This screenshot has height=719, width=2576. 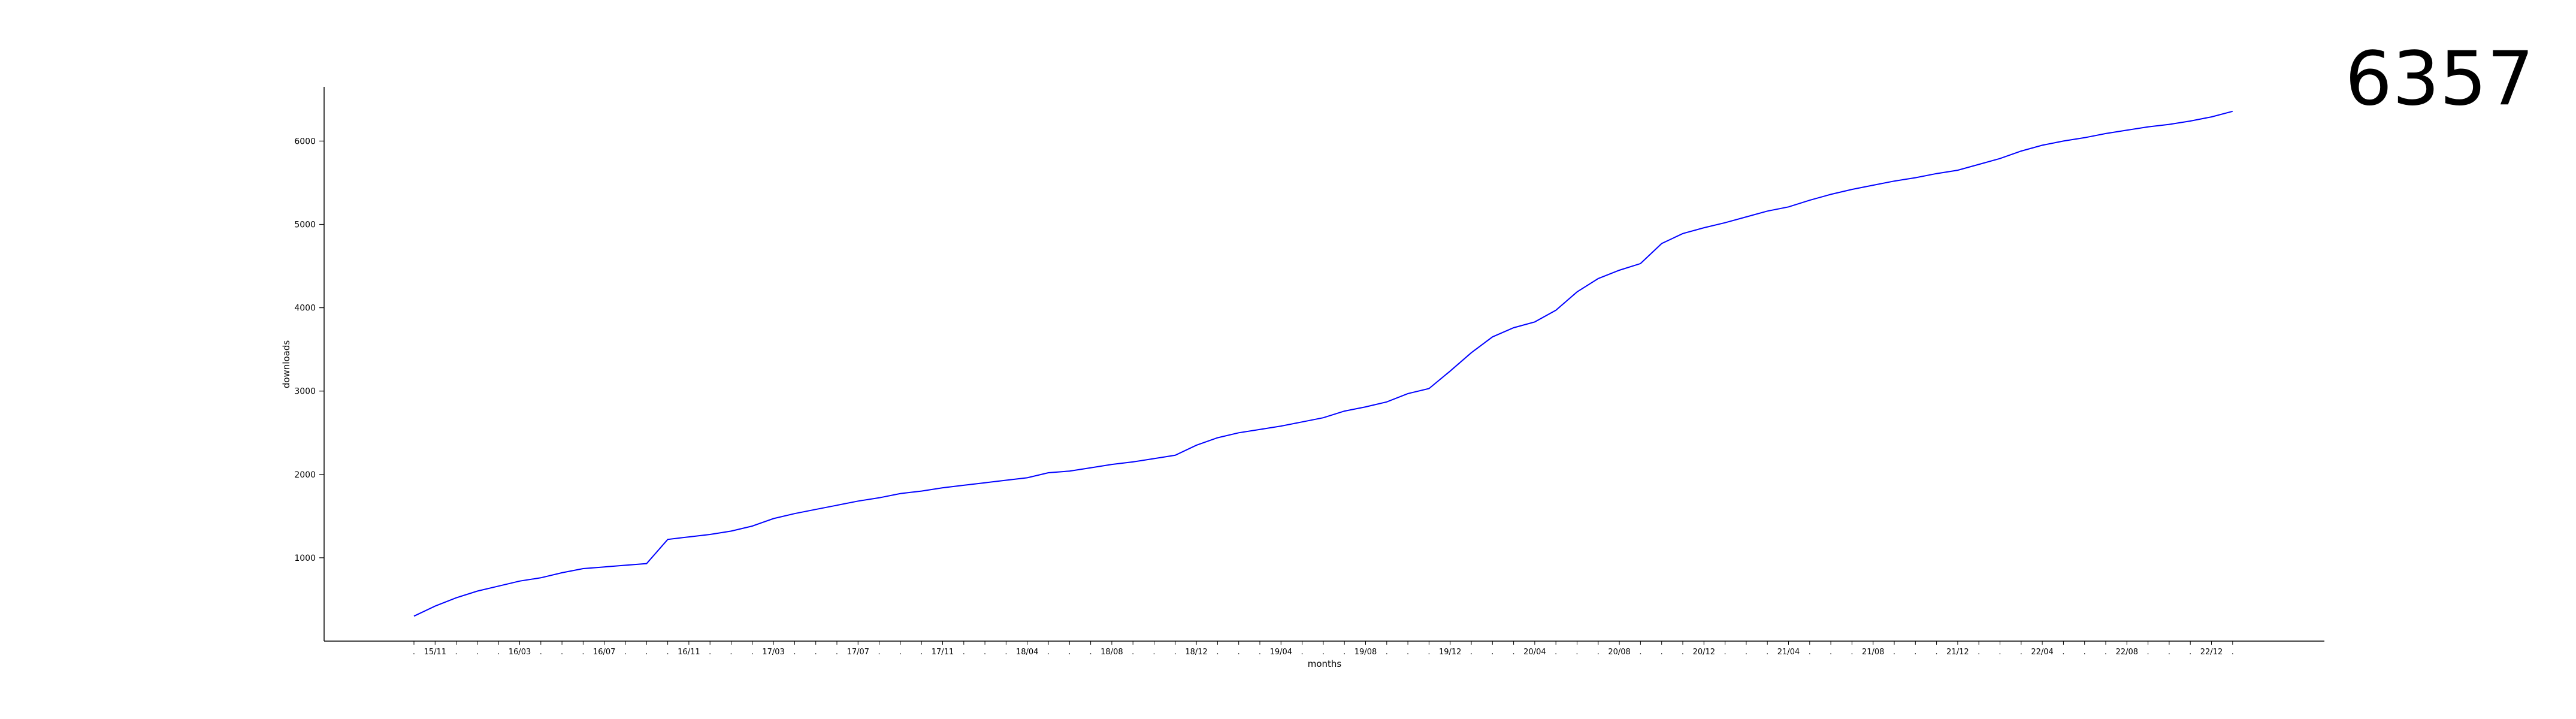 I want to click on x-tick-label: 18/08, so click(x=1111, y=652).